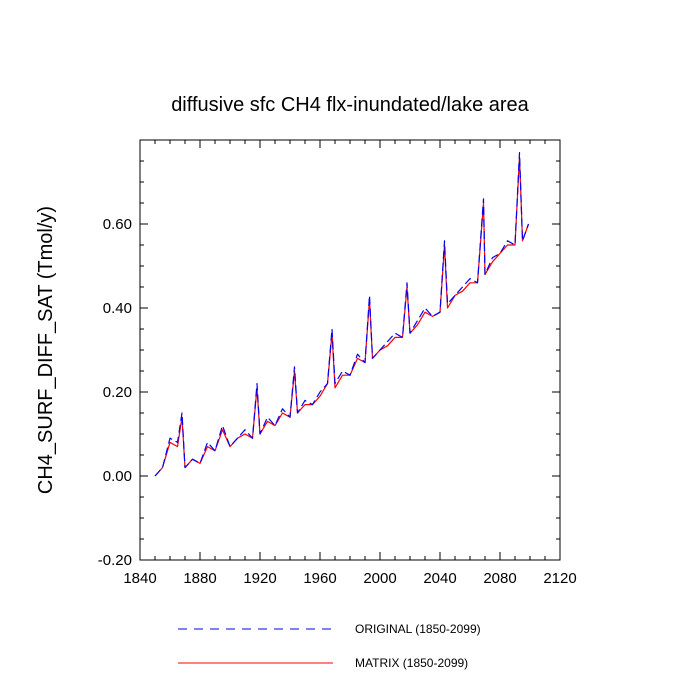 This screenshot has height=700, width=700. I want to click on x-tick-label: 1840, so click(139, 578).